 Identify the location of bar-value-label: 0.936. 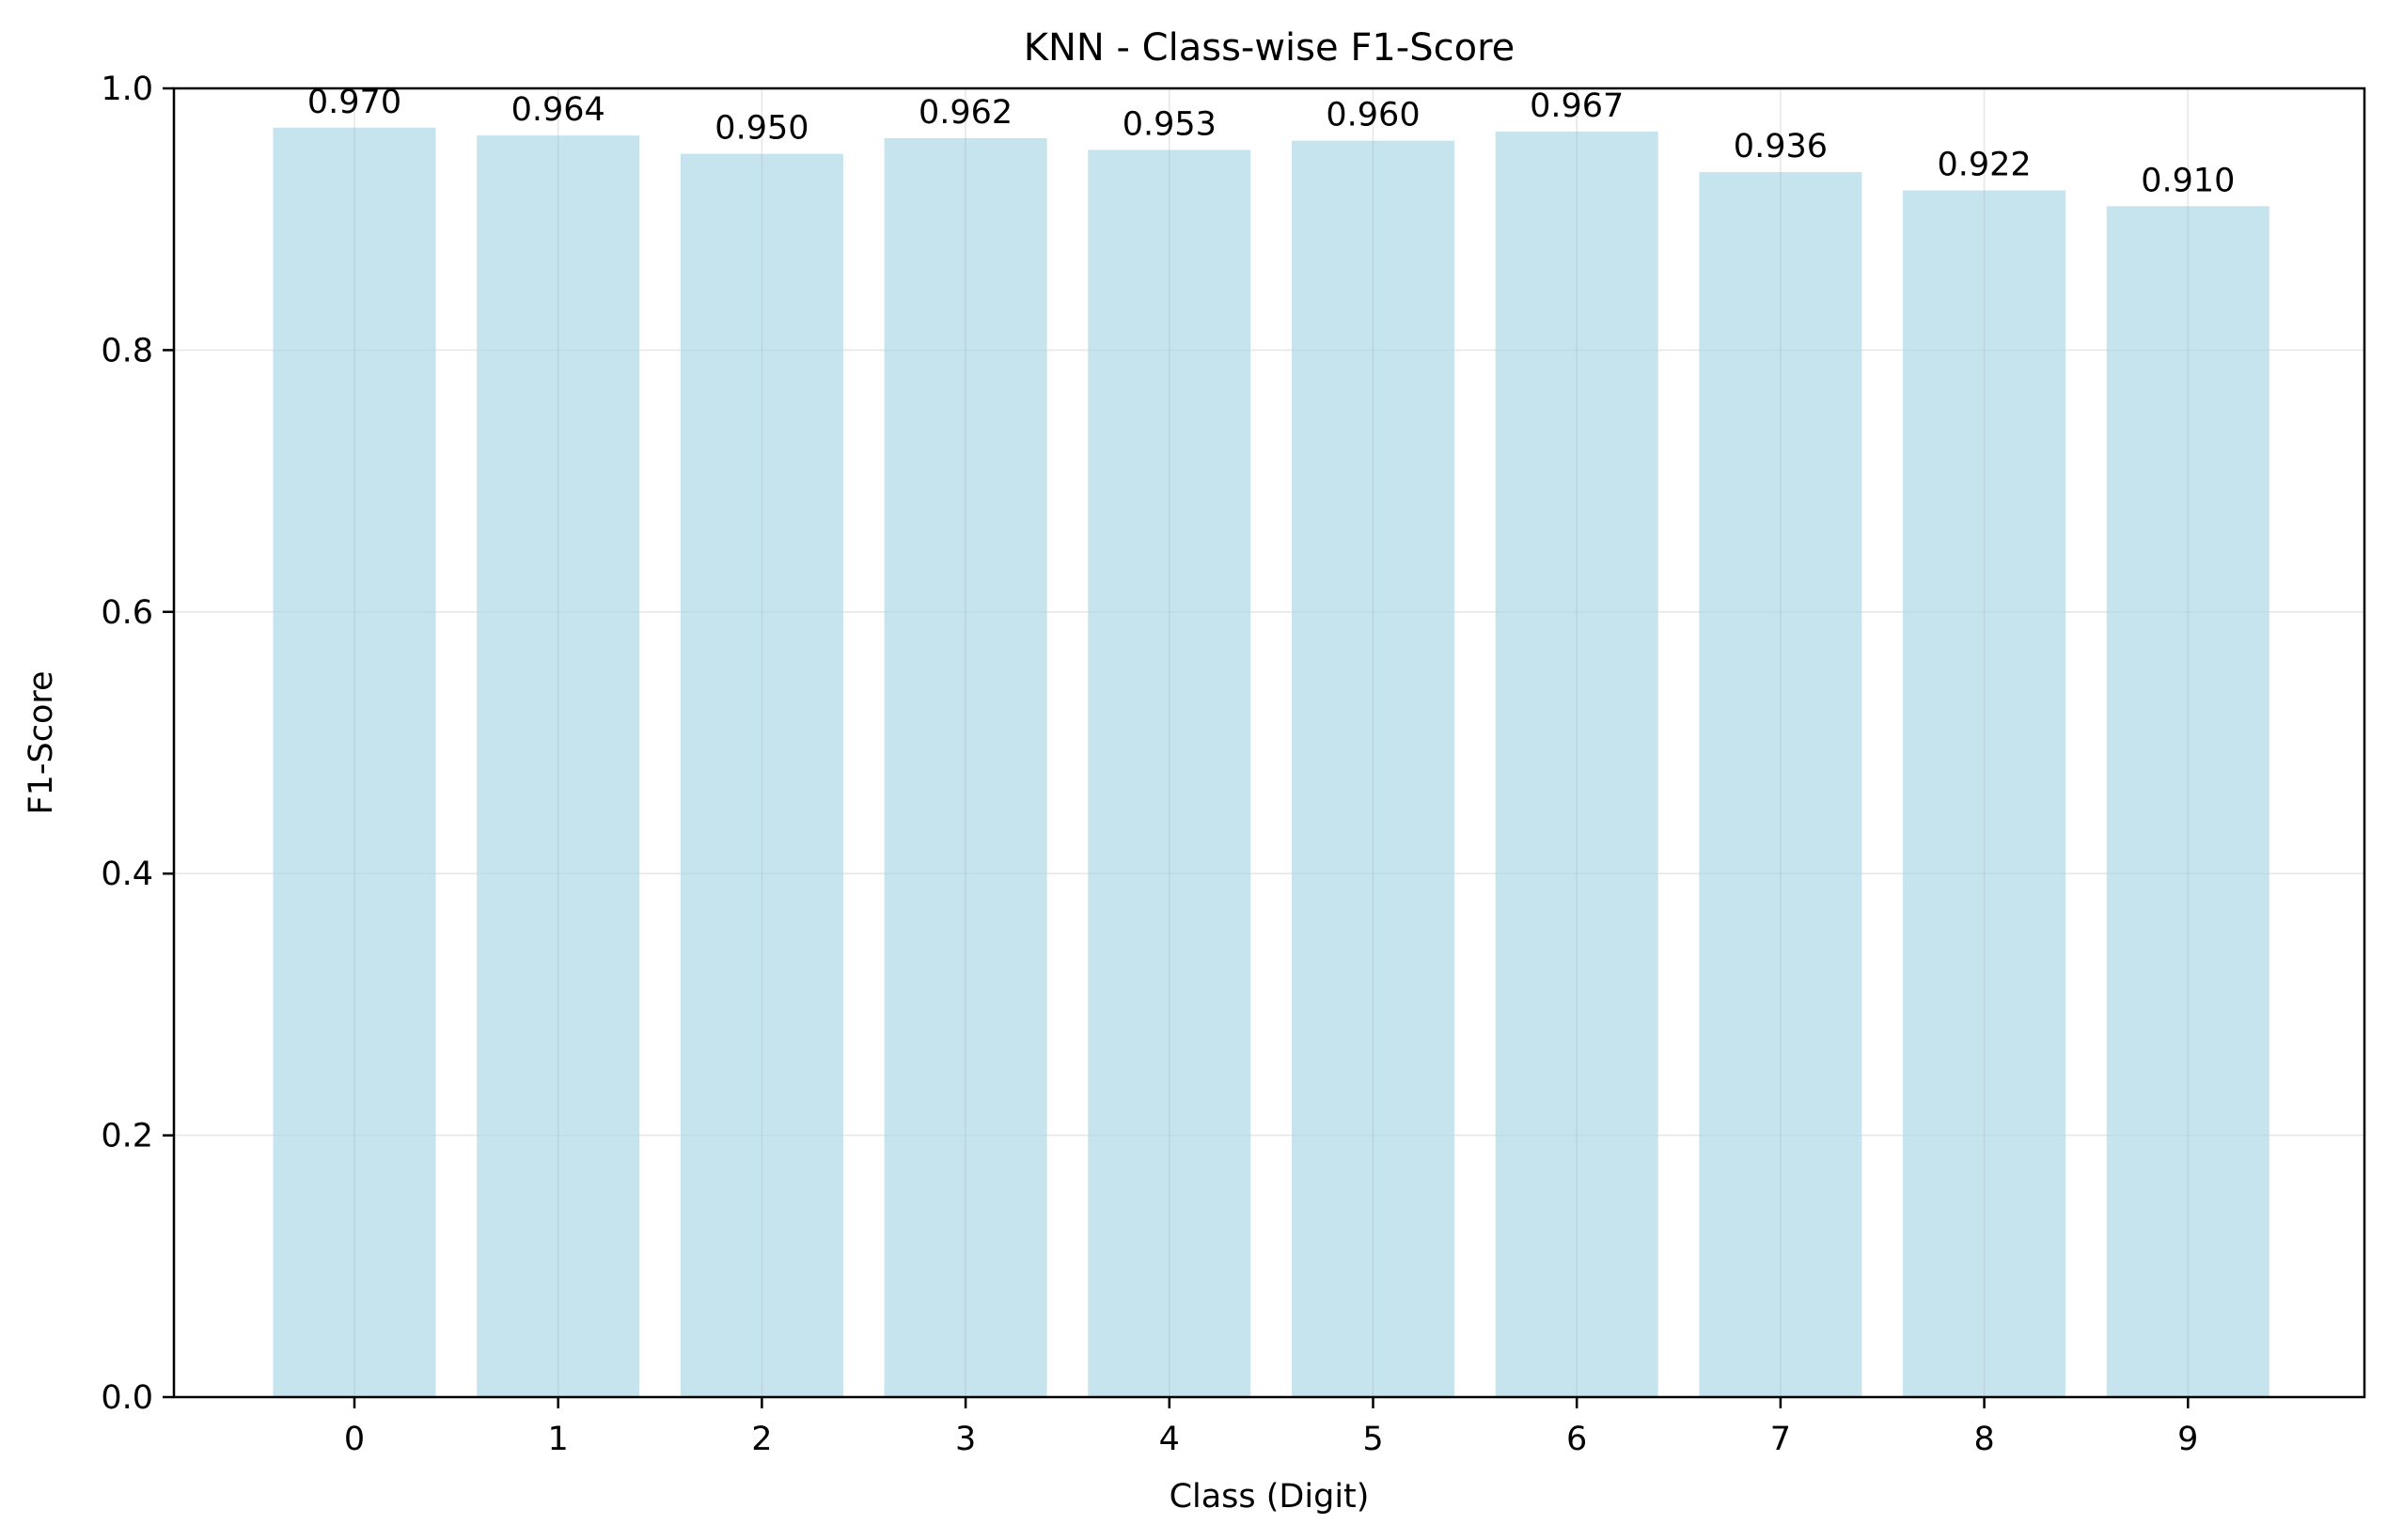
(1781, 147).